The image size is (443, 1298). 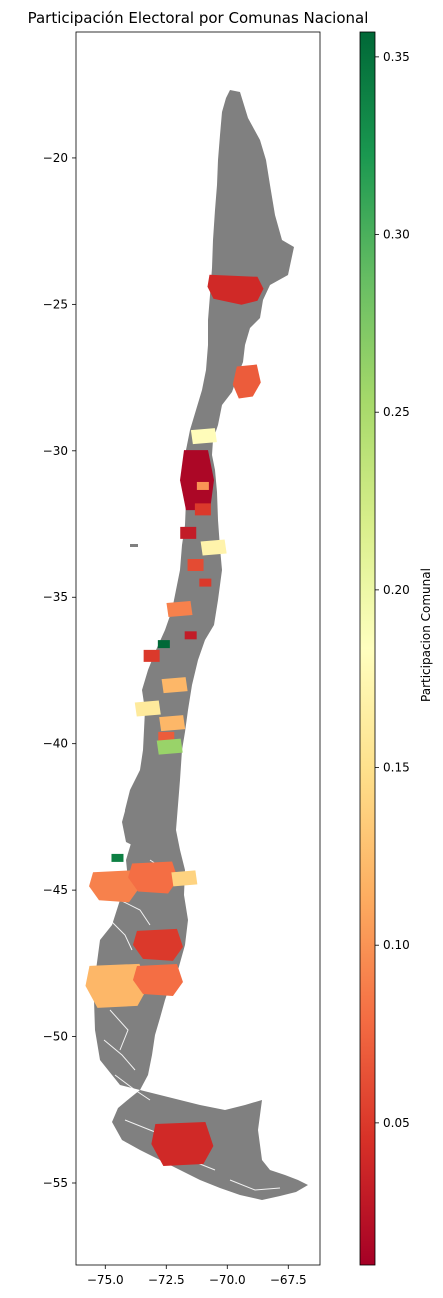 I want to click on colorbar-ticks: 0.05 0.10 0.15 0.20 0.25 0.30 0.35, so click(x=392, y=590).